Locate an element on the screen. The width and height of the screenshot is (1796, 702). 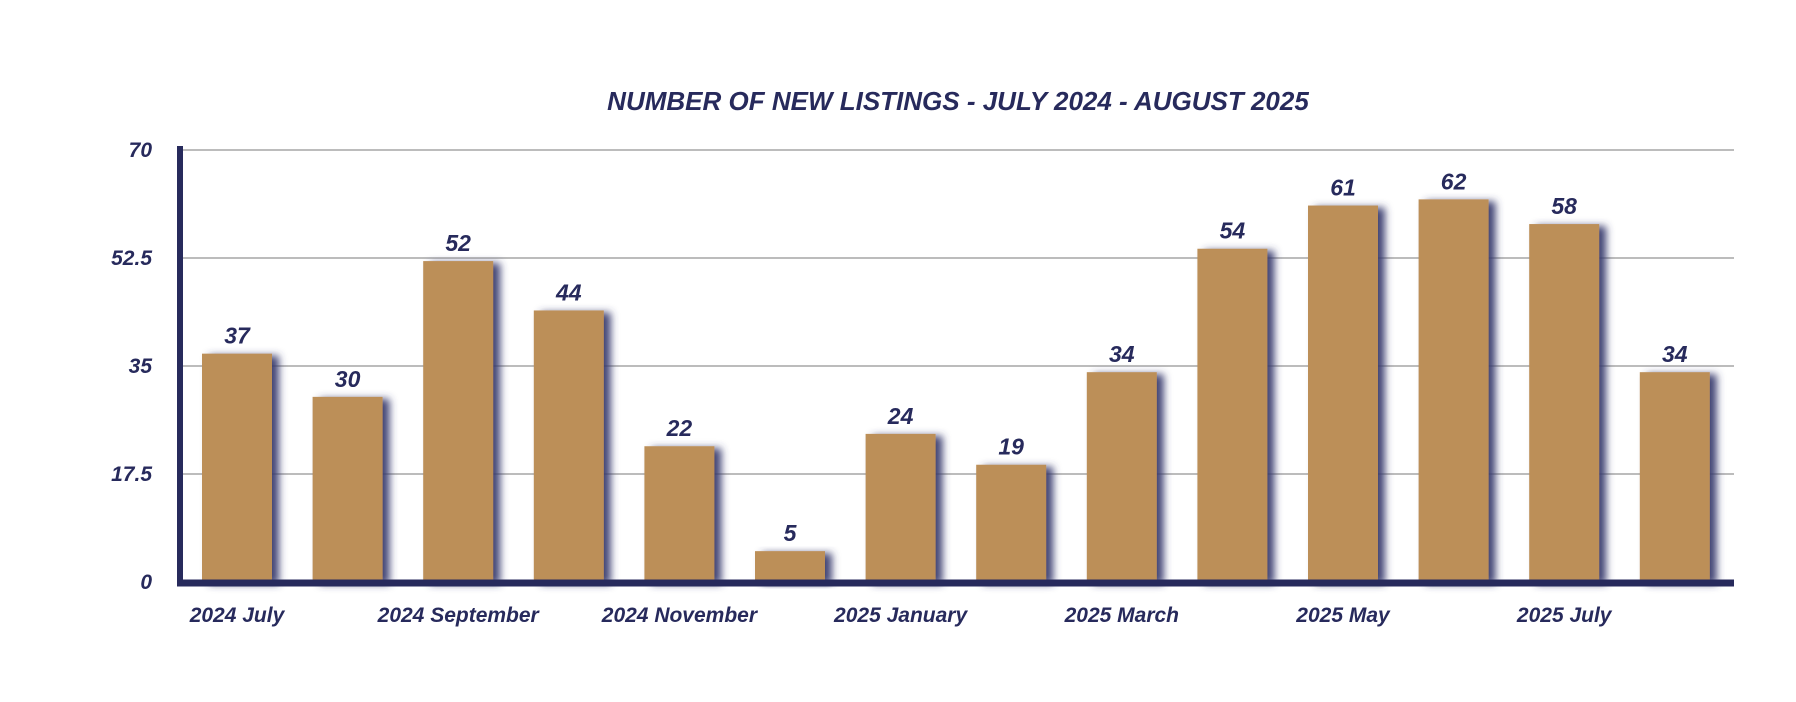
data-label: 44 is located at coordinates (568, 292).